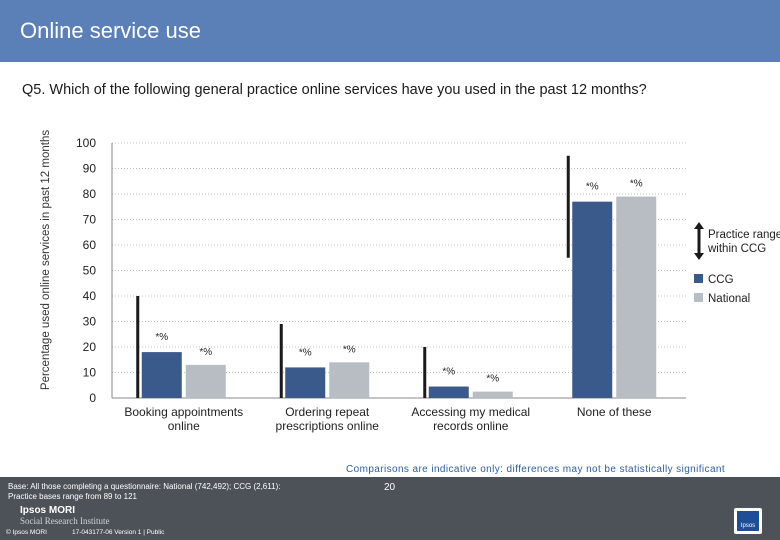 Image resolution: width=780 pixels, height=540 pixels. I want to click on social-research-institute-text: Social Research Institute, so click(65, 521).